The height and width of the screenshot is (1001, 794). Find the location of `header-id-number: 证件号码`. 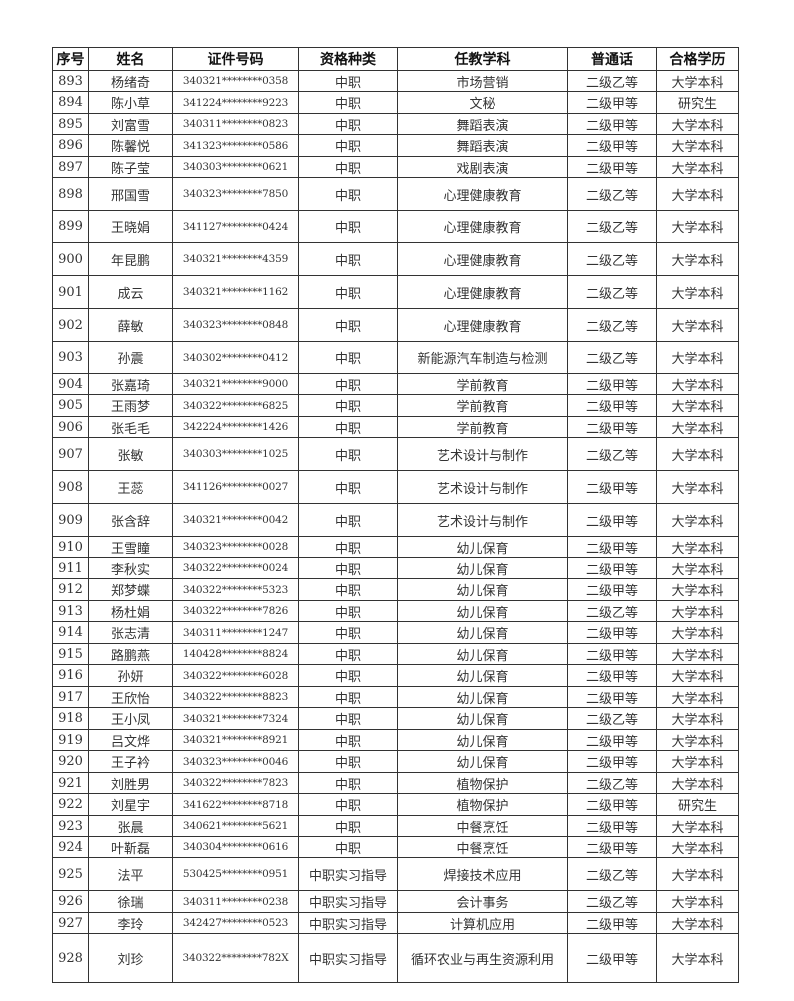

header-id-number: 证件号码 is located at coordinates (235, 59).